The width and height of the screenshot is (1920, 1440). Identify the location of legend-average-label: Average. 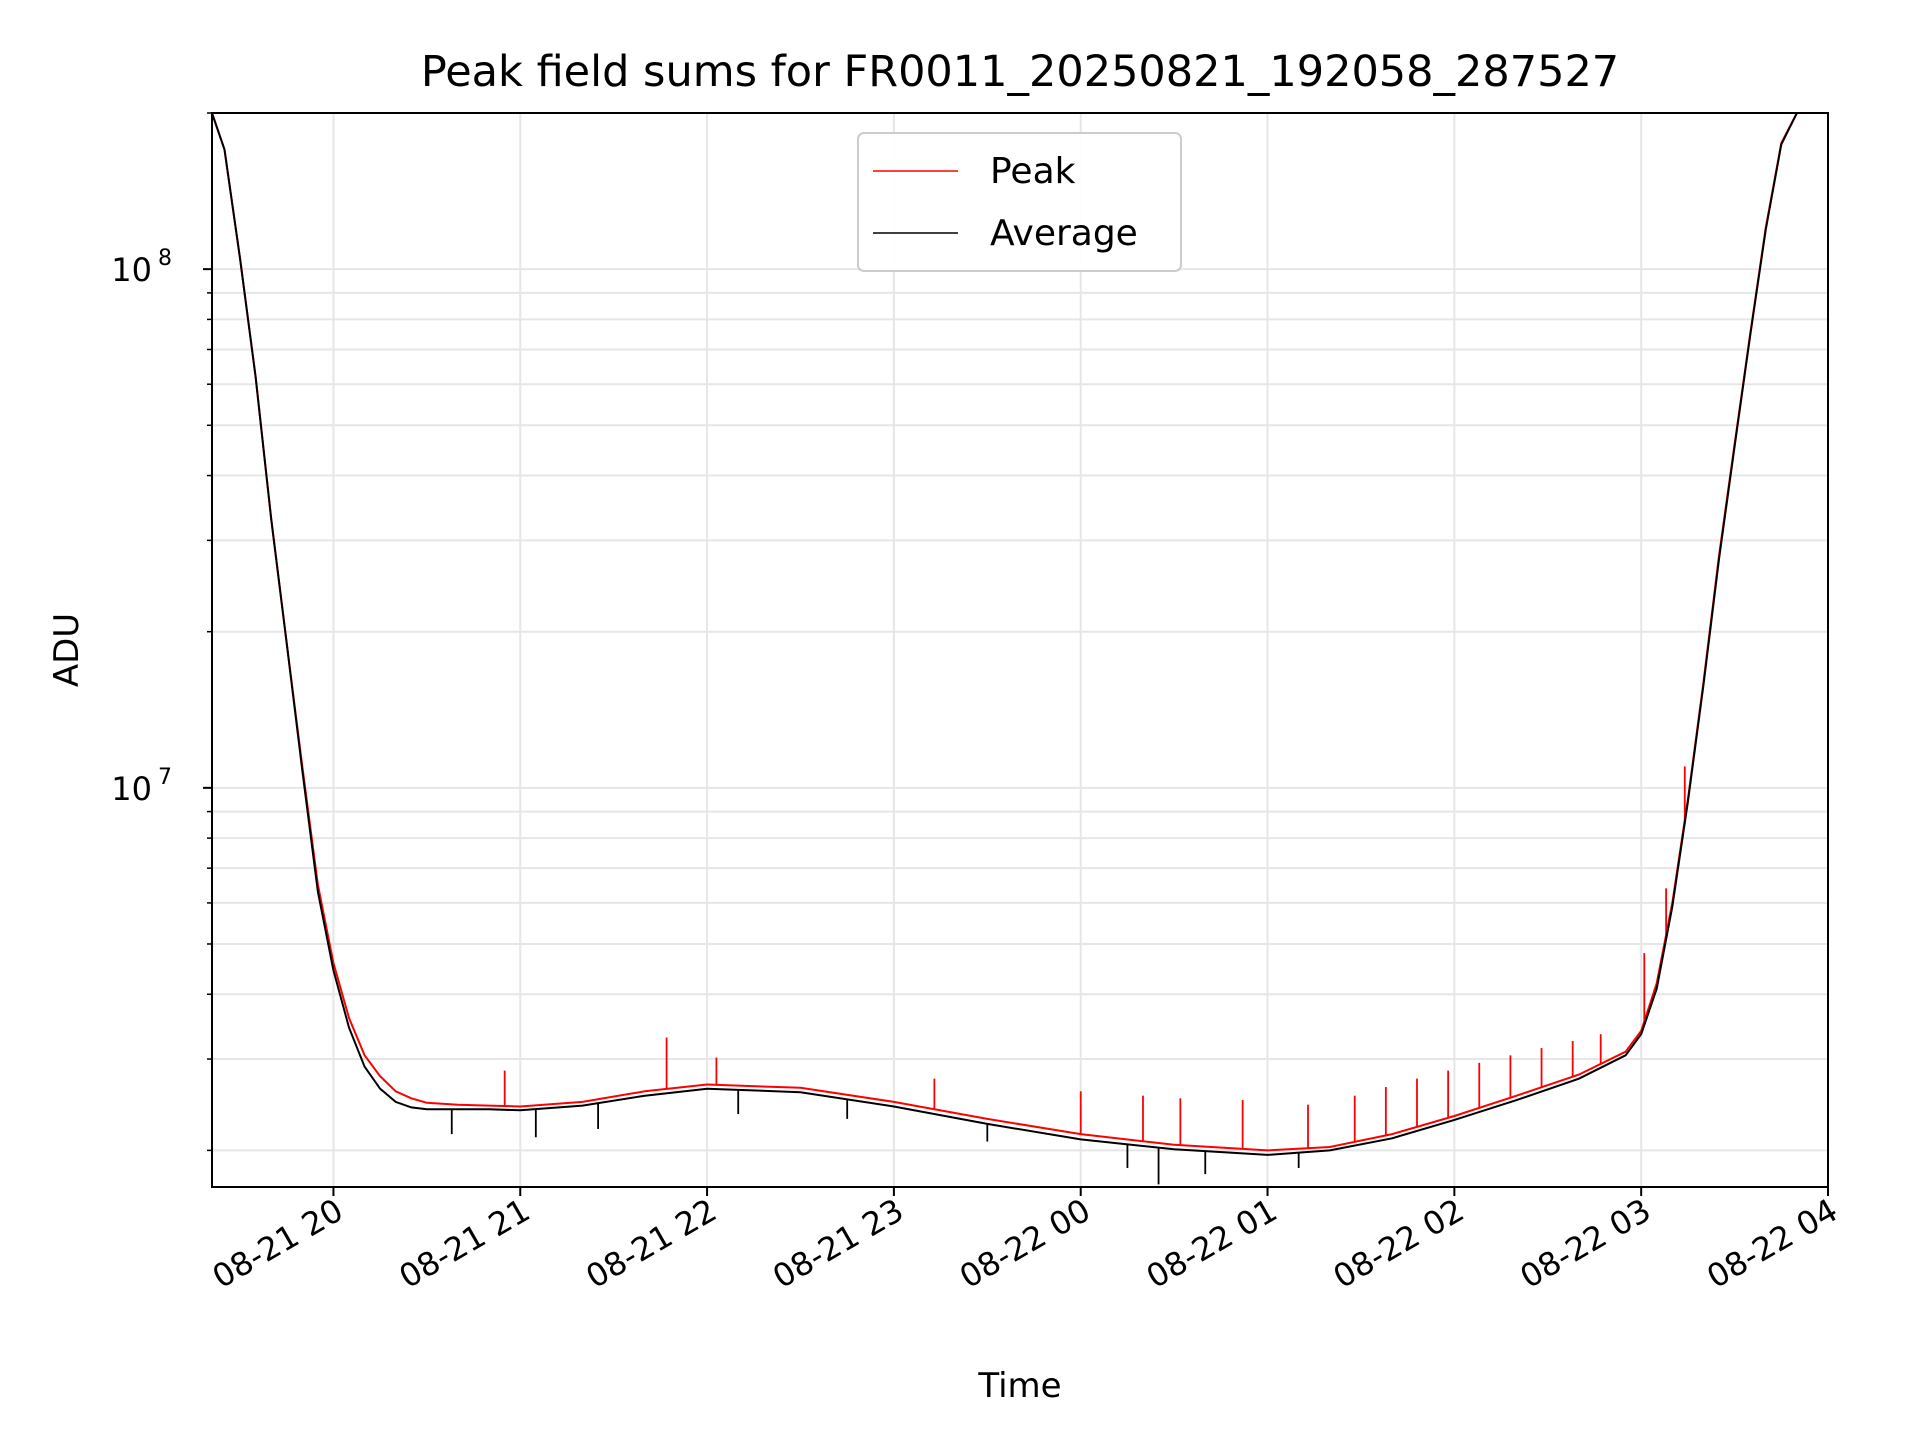
(1064, 233).